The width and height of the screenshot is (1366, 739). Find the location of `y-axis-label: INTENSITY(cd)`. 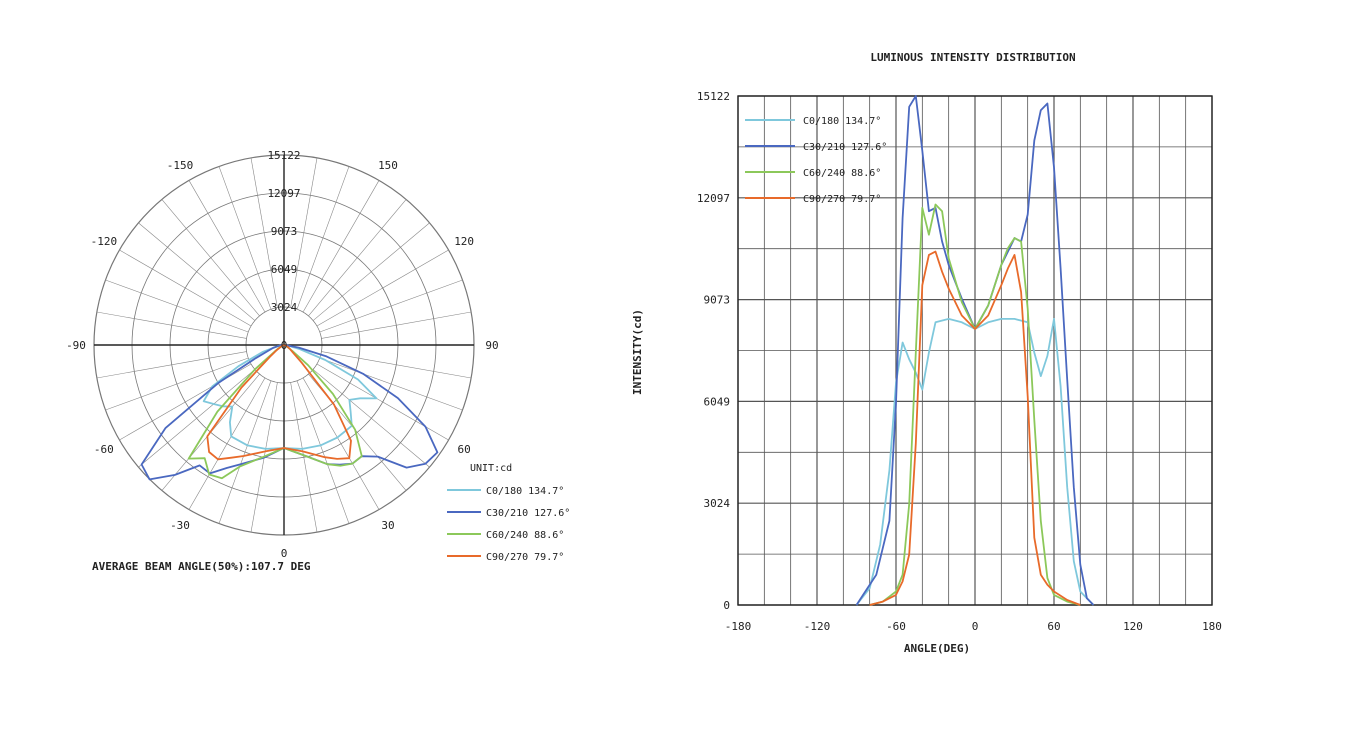

y-axis-label: INTENSITY(cd) is located at coordinates (637, 352).